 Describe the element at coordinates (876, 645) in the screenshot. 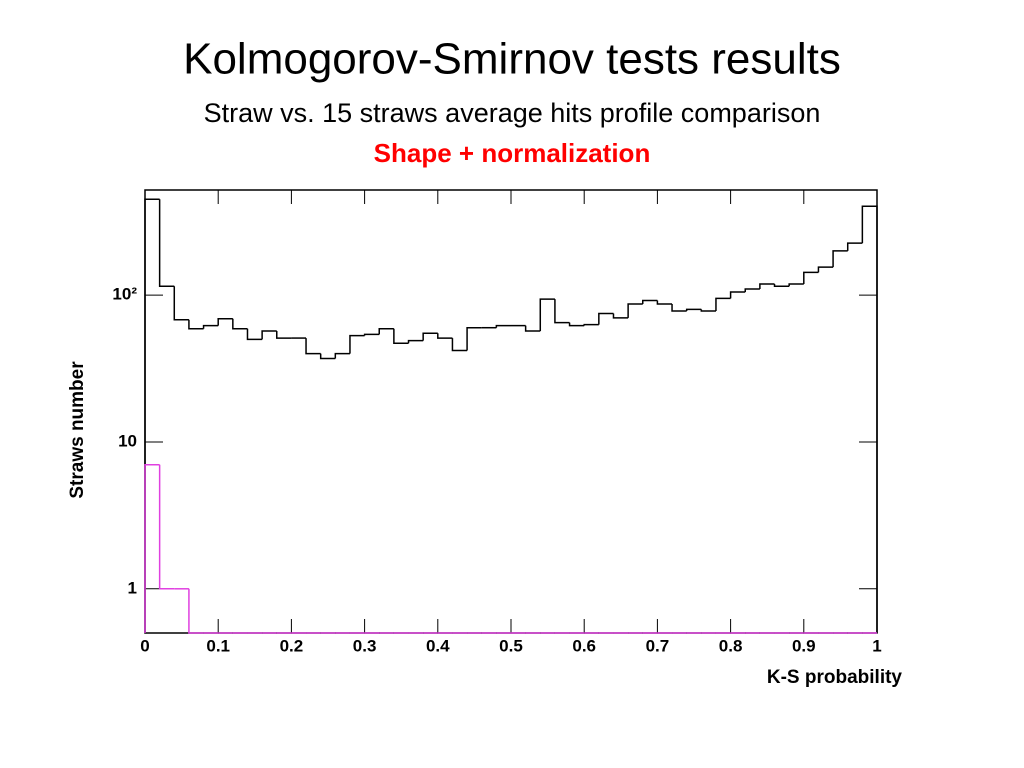

I see `x-tick-label: 1` at that location.